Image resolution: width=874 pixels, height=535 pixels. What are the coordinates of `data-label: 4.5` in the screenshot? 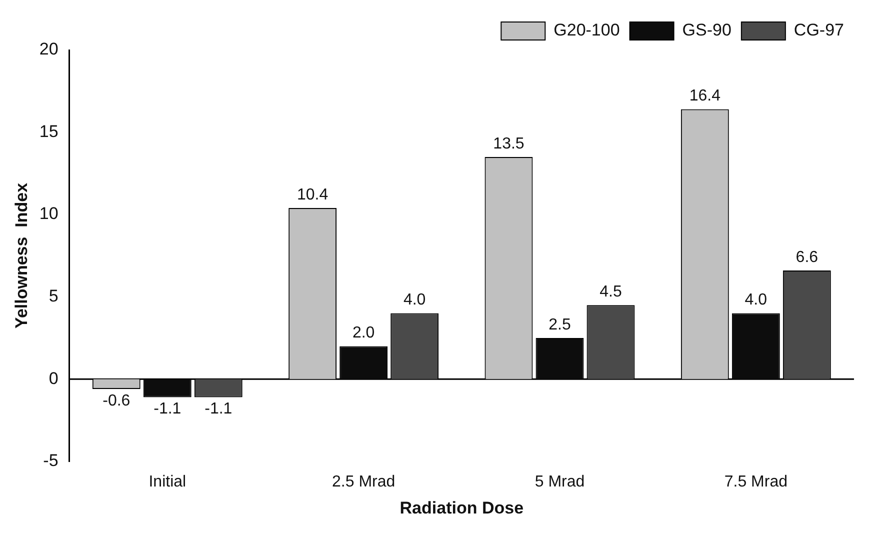 It's located at (611, 291).